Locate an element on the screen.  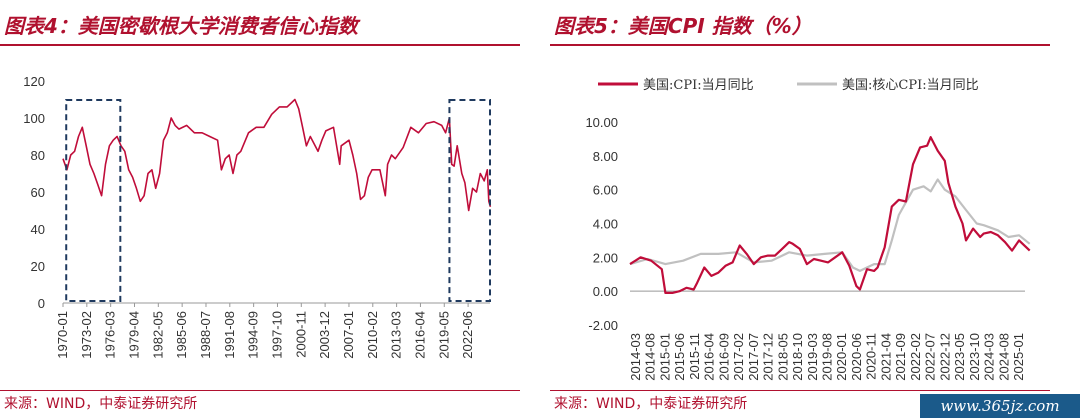
x-tick-label: 2021-09 is located at coordinates (900, 357).